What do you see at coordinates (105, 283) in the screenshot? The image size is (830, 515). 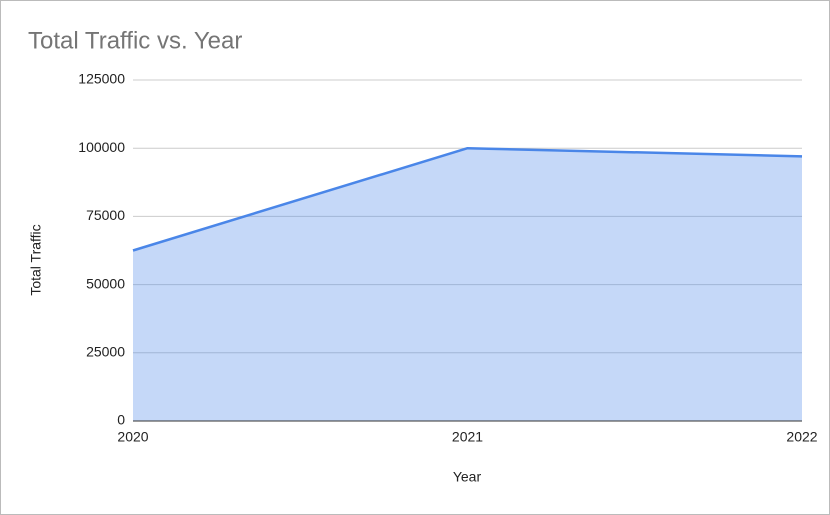 I see `y-tick-label: 50000` at bounding box center [105, 283].